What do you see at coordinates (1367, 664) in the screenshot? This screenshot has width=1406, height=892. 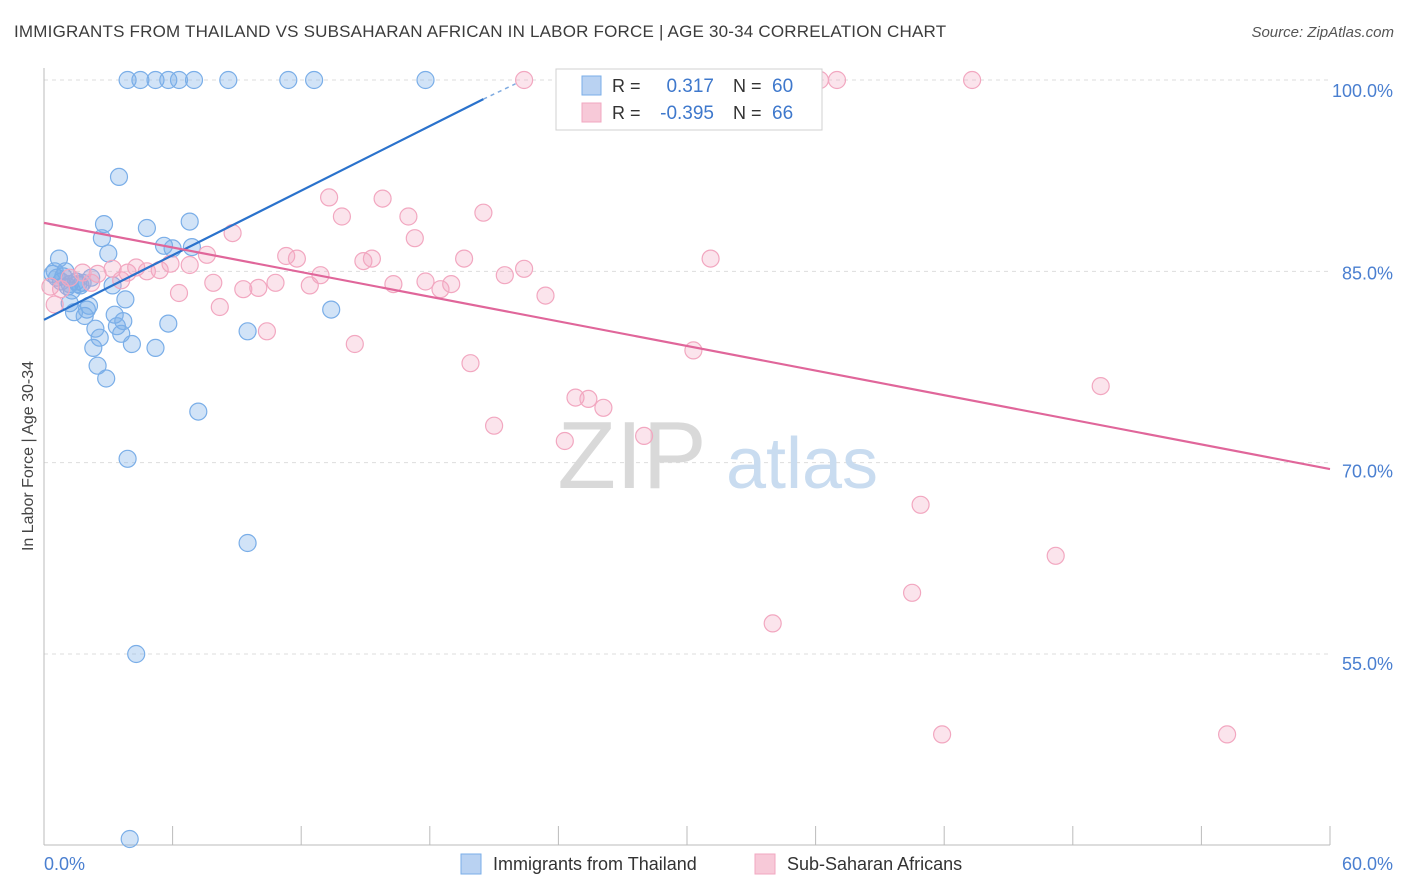 I see `y-tick-label-3: 55.0%` at bounding box center [1367, 664].